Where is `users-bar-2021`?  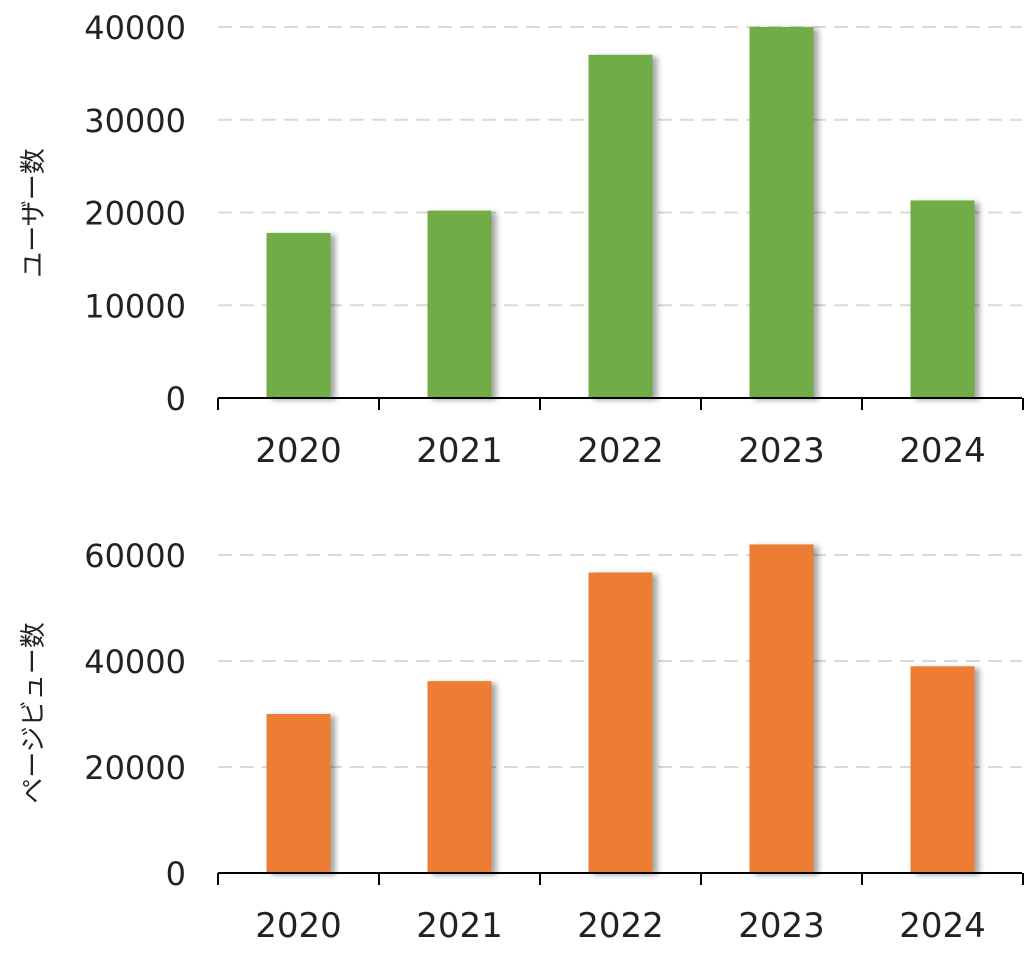
users-bar-2021 is located at coordinates (459, 304).